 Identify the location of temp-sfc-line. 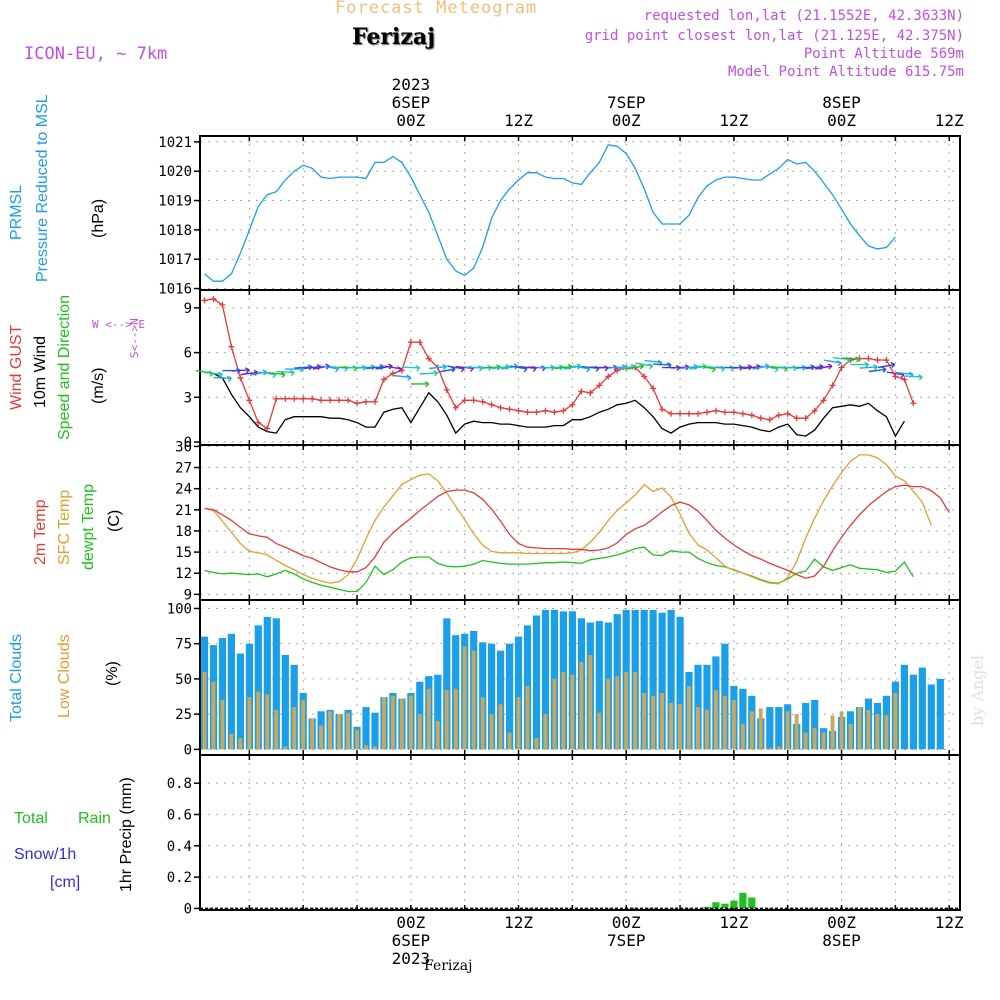
(568, 519).